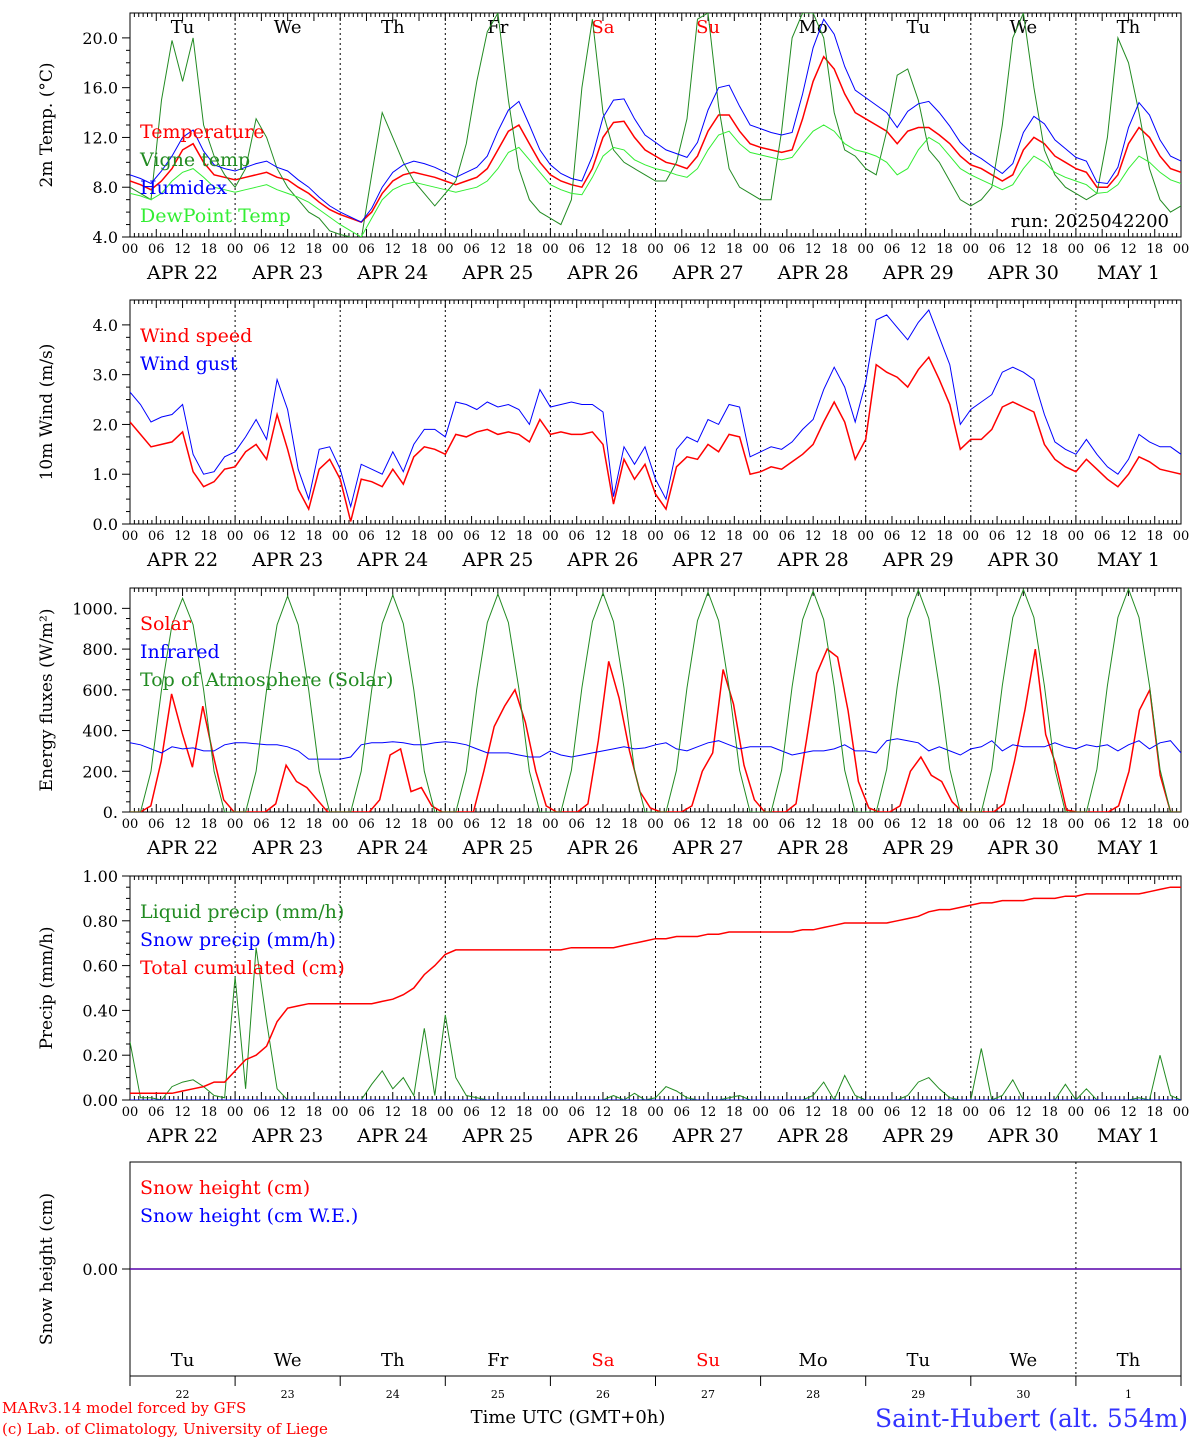 The width and height of the screenshot is (1194, 1440). What do you see at coordinates (287, 848) in the screenshot?
I see `x-date-label: APR 23` at bounding box center [287, 848].